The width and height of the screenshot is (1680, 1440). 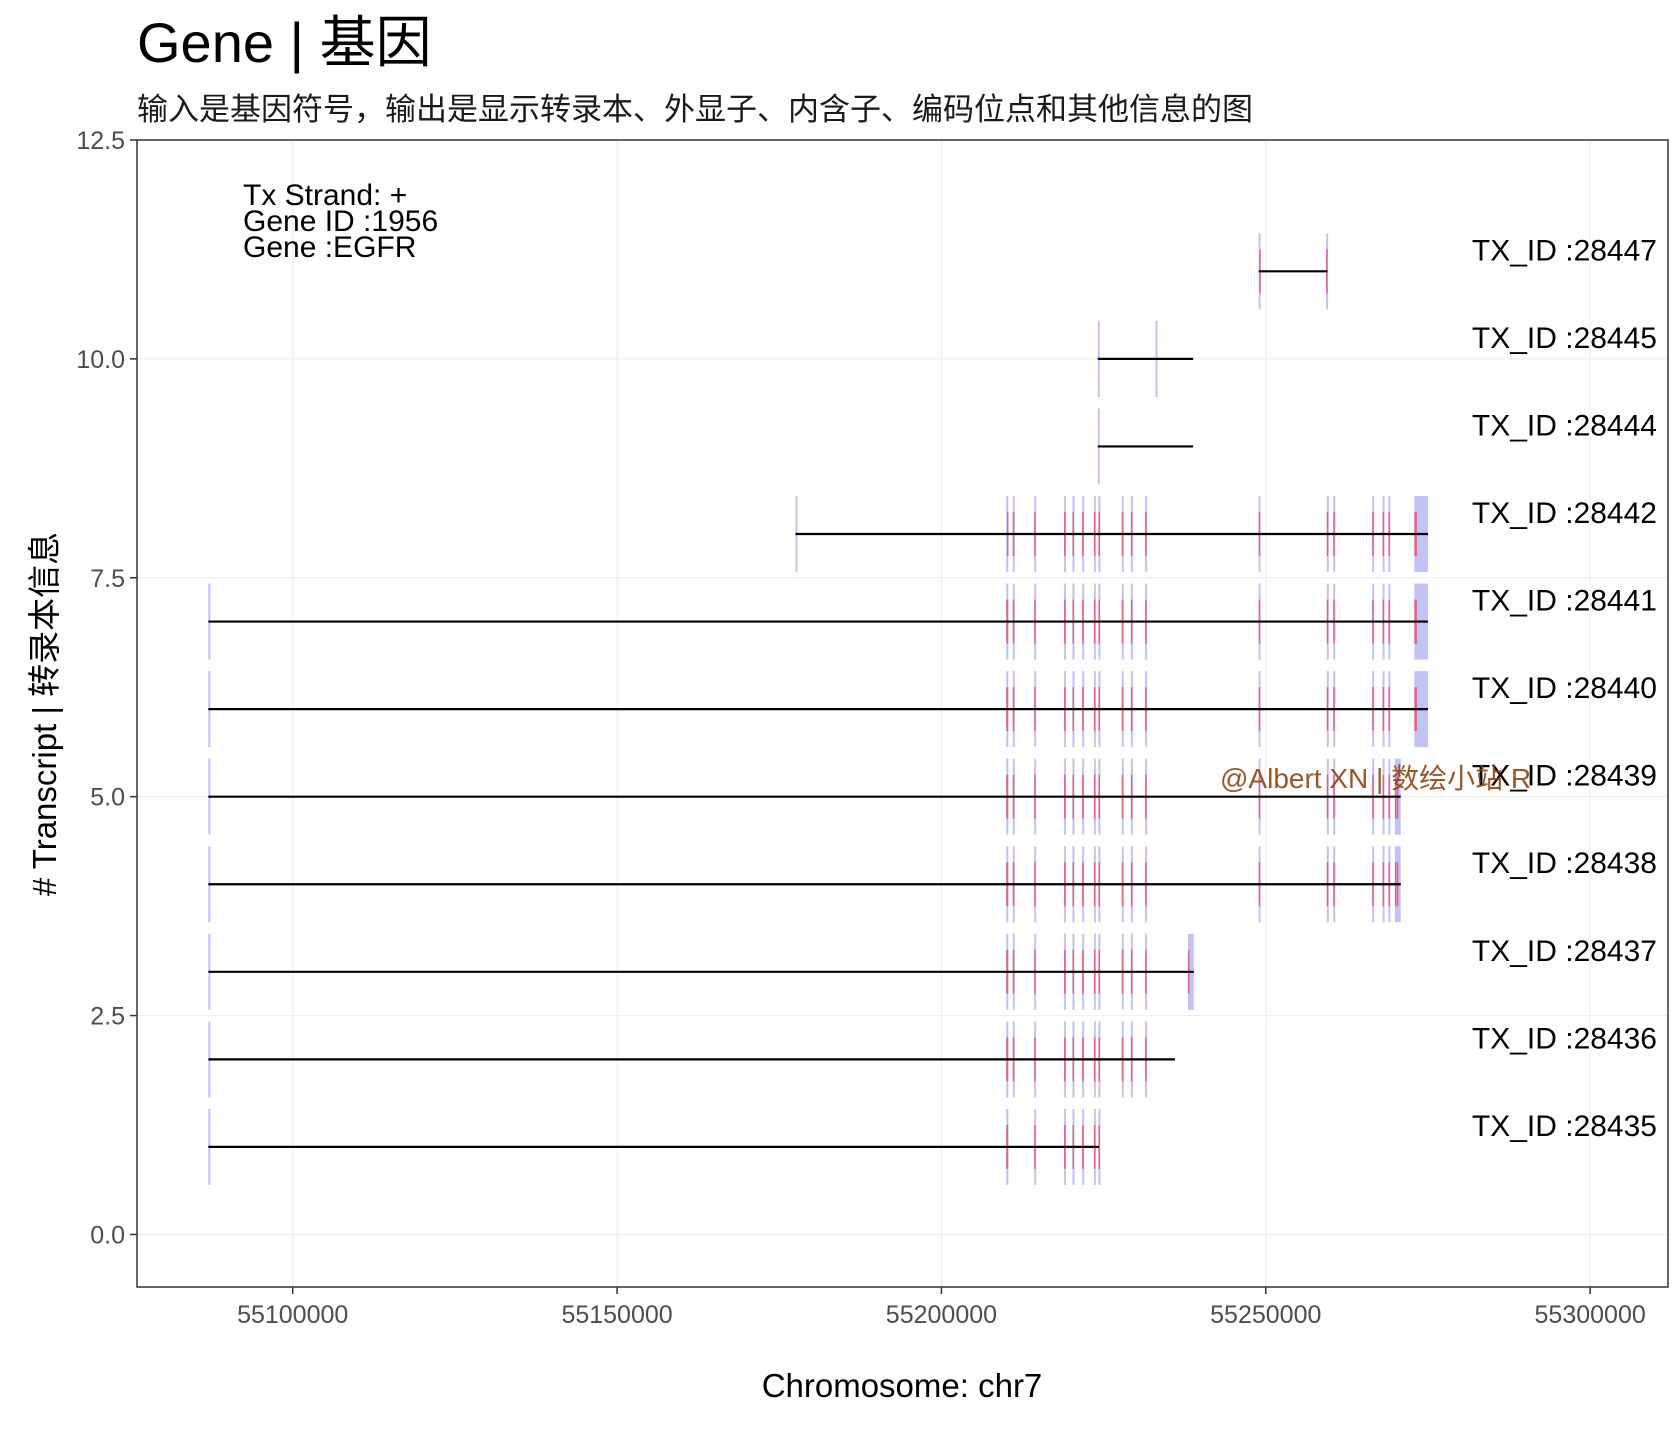 What do you see at coordinates (616, 1315) in the screenshot?
I see `x-tick-label: 55150000` at bounding box center [616, 1315].